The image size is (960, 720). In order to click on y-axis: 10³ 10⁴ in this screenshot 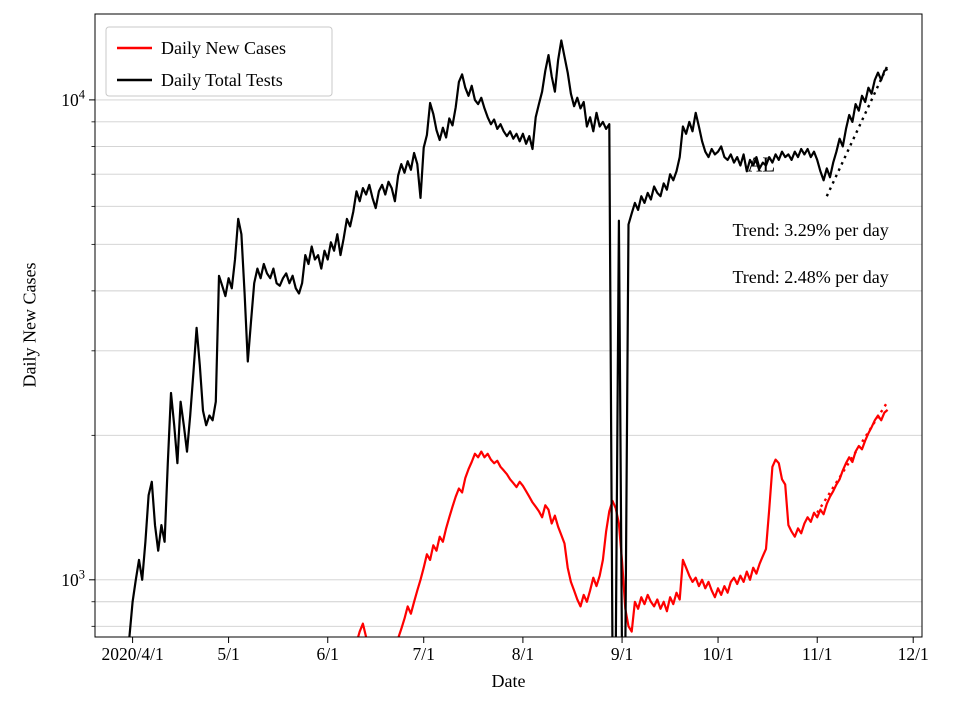, I will do `click(78, 357)`.